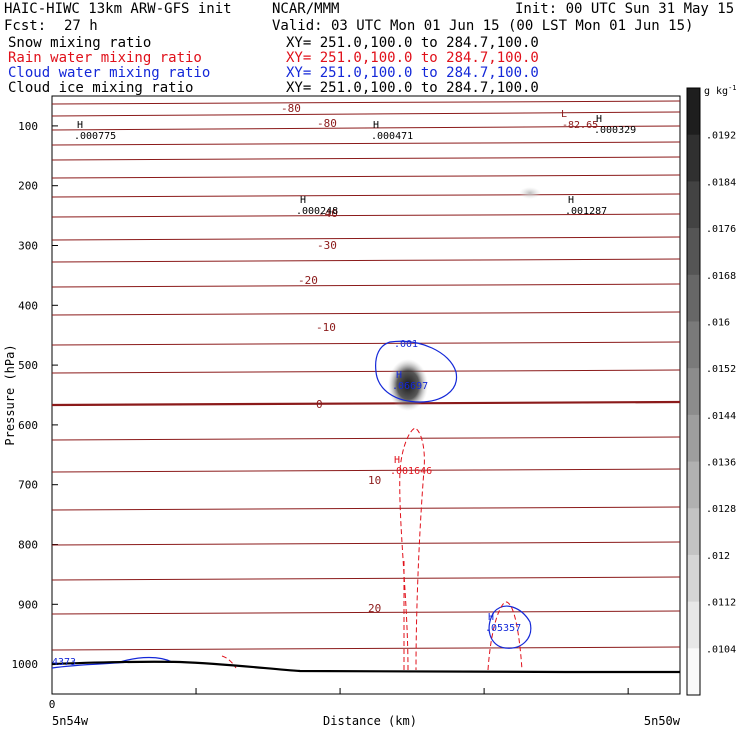 The height and width of the screenshot is (740, 740). Describe the element at coordinates (721, 369) in the screenshot. I see `colorbar-tick-label: .0152` at that location.